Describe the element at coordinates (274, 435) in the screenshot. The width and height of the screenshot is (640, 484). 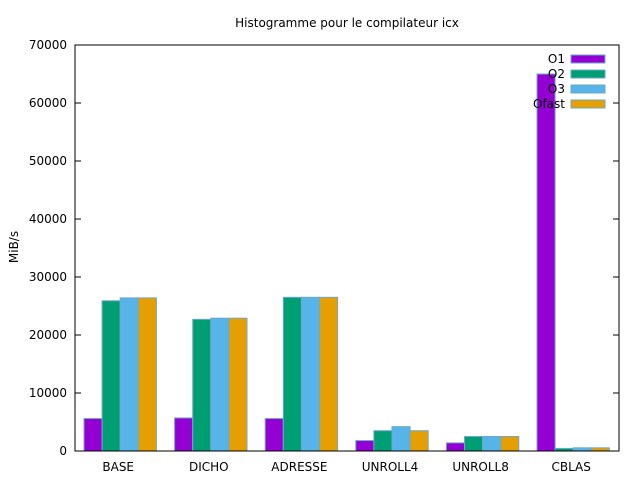
I see `bar-adresse-o1` at that location.